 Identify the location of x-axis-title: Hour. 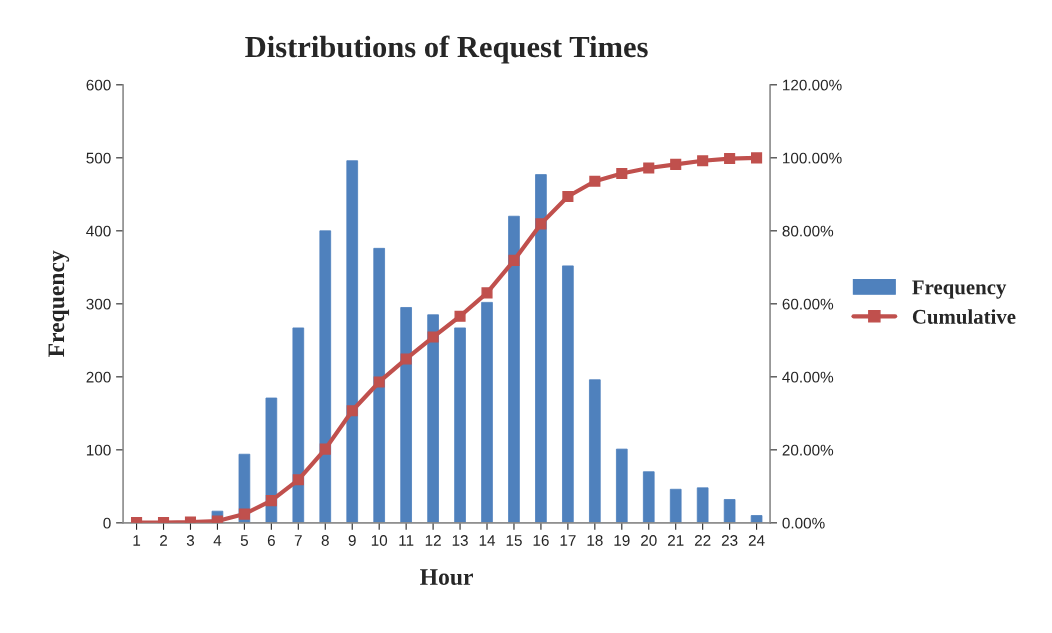
(446, 577).